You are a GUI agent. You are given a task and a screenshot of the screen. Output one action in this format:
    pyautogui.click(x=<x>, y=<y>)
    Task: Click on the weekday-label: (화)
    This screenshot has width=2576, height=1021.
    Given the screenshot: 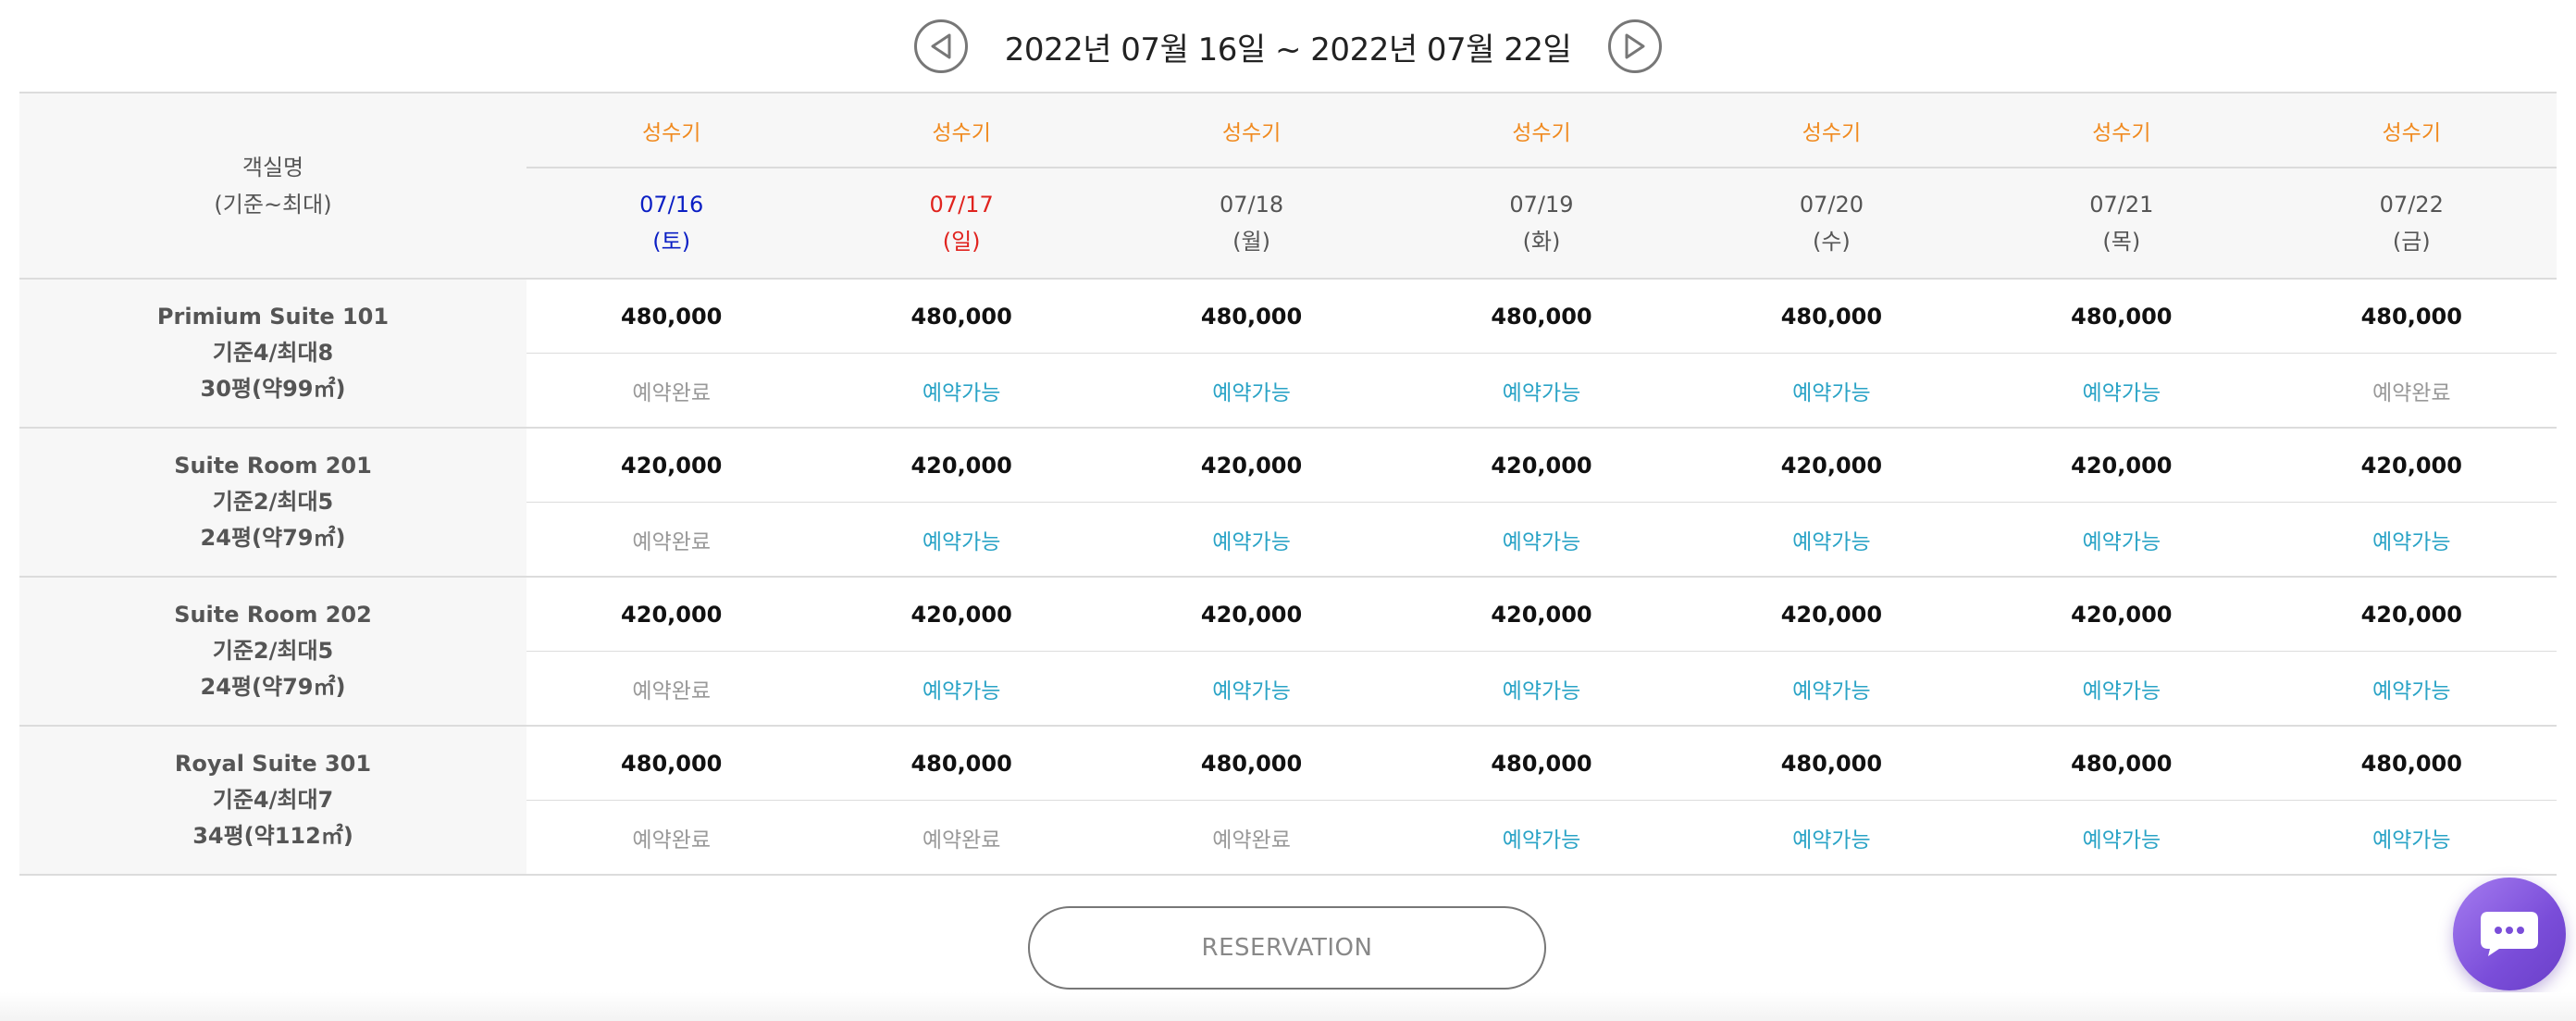 What is the action you would take?
    pyautogui.click(x=1541, y=242)
    